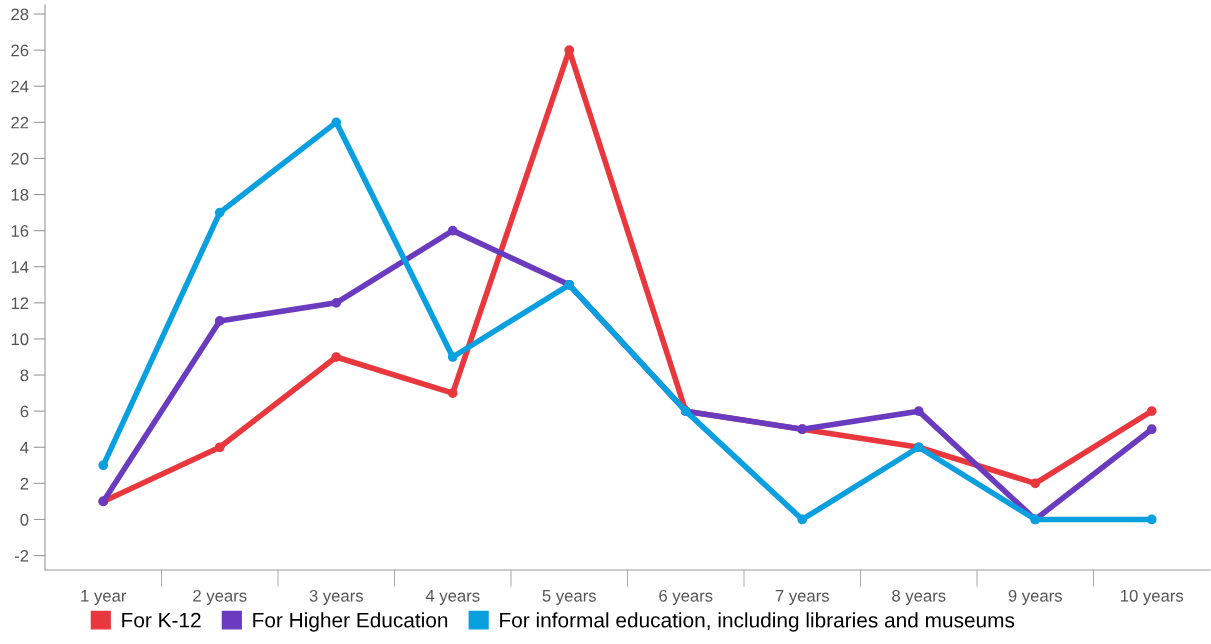 This screenshot has height=644, width=1211. What do you see at coordinates (350, 622) in the screenshot?
I see `legend-label: For Higher Education` at bounding box center [350, 622].